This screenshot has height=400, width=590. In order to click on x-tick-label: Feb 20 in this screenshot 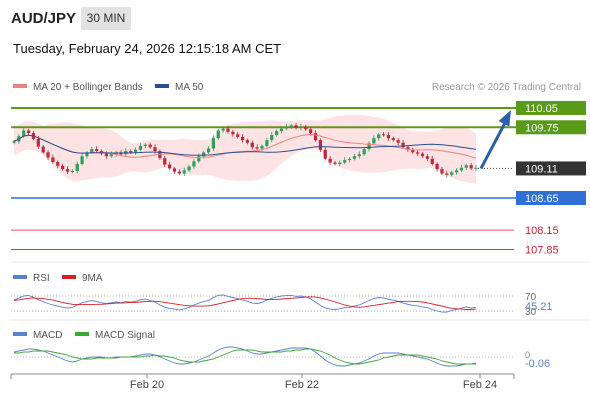, I will do `click(147, 385)`.